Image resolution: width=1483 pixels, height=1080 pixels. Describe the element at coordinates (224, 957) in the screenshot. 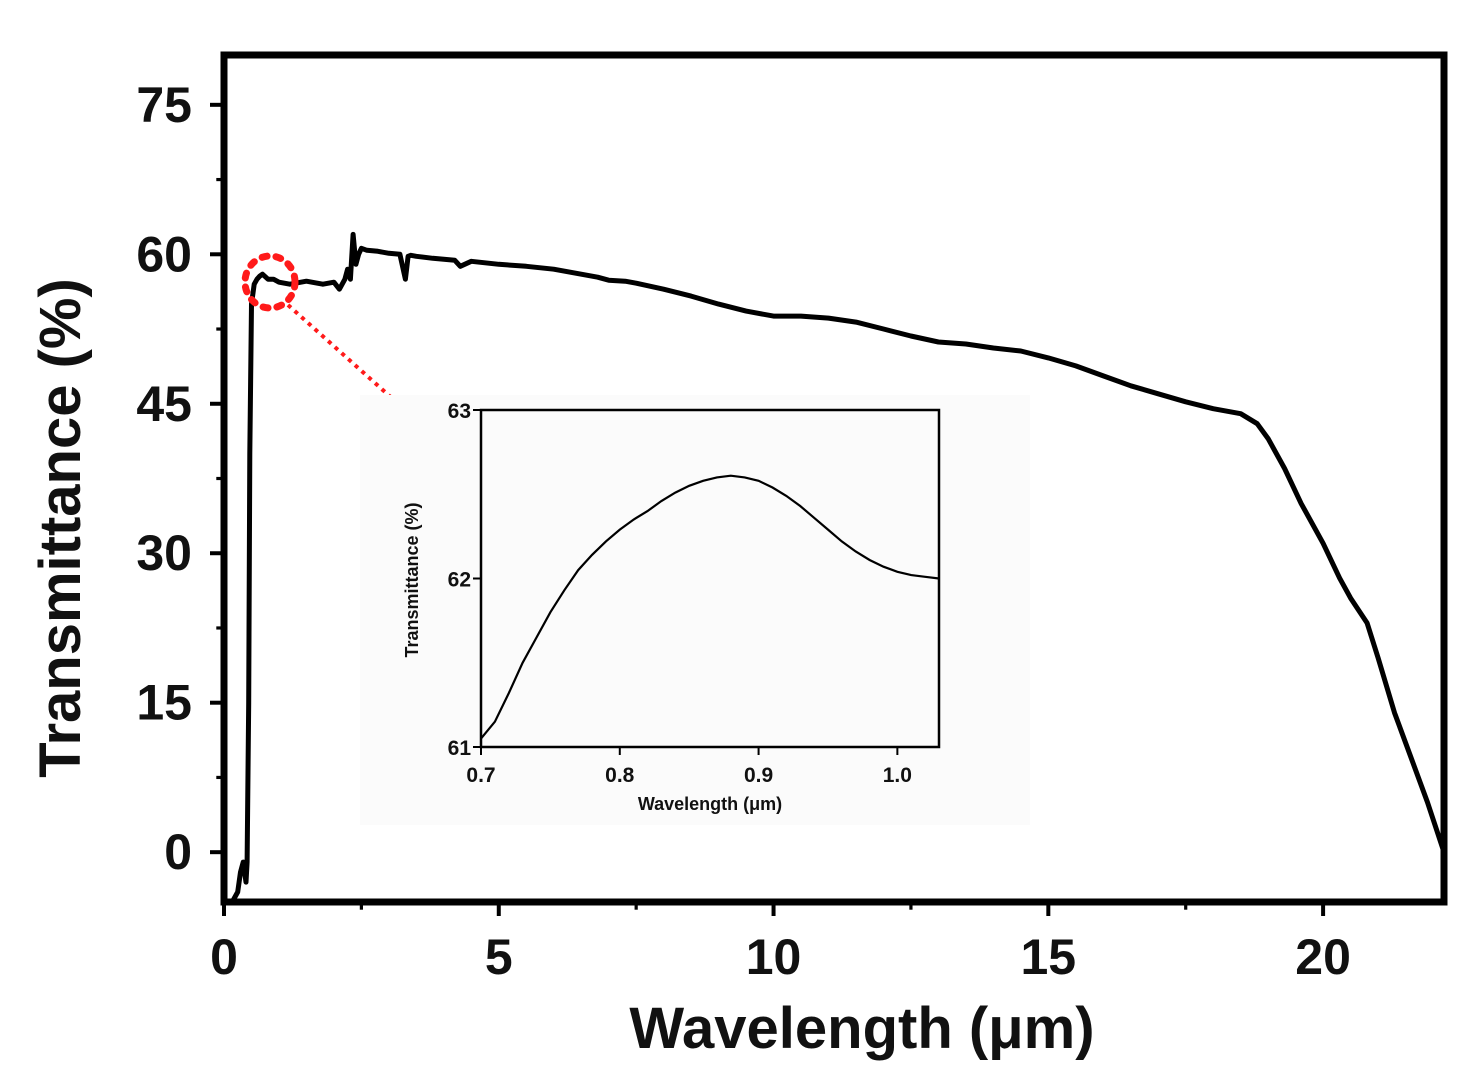

I see `main-x-tick-label: 0` at that location.